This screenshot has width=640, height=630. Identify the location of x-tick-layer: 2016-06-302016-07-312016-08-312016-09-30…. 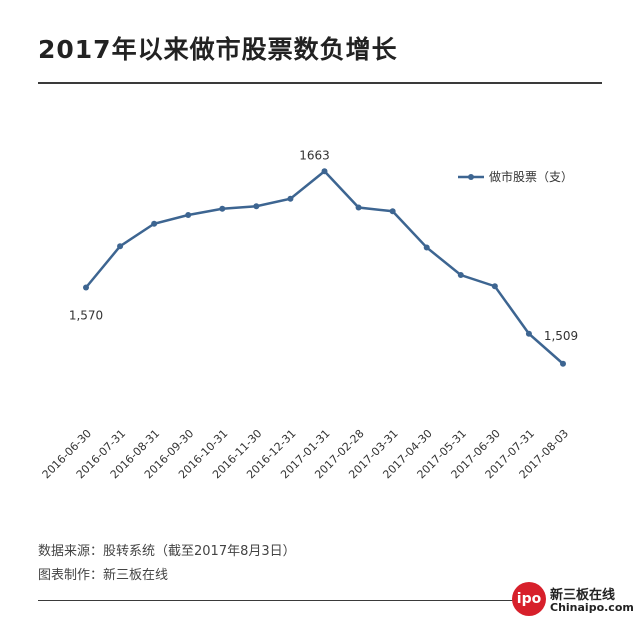
(305, 454).